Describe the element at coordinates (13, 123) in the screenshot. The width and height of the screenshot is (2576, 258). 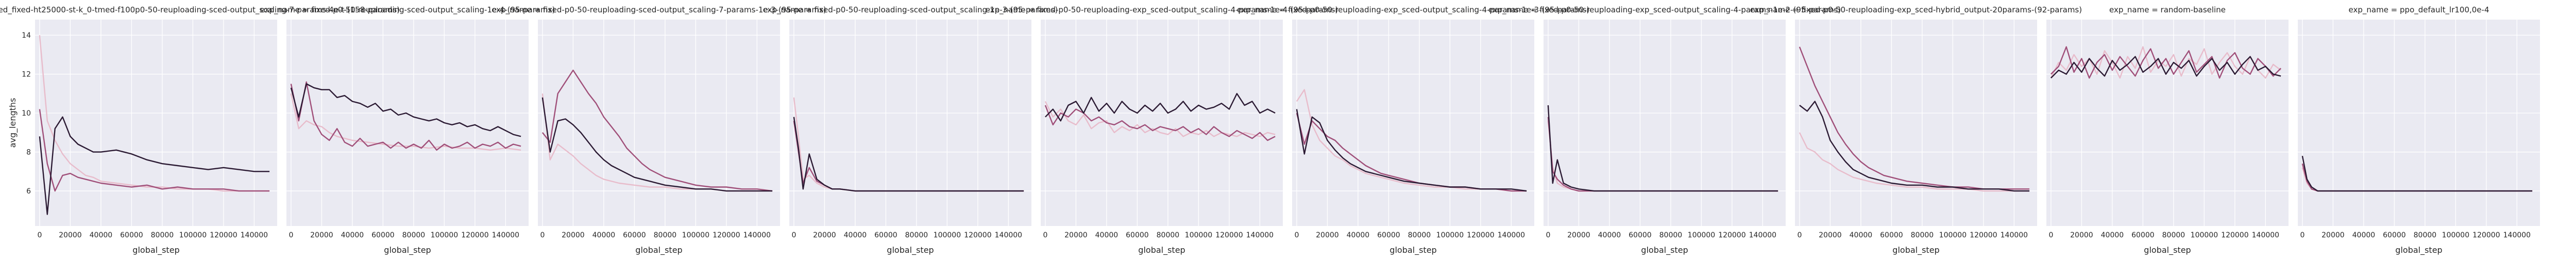
I see `y-axis-label: avg_lengths` at that location.